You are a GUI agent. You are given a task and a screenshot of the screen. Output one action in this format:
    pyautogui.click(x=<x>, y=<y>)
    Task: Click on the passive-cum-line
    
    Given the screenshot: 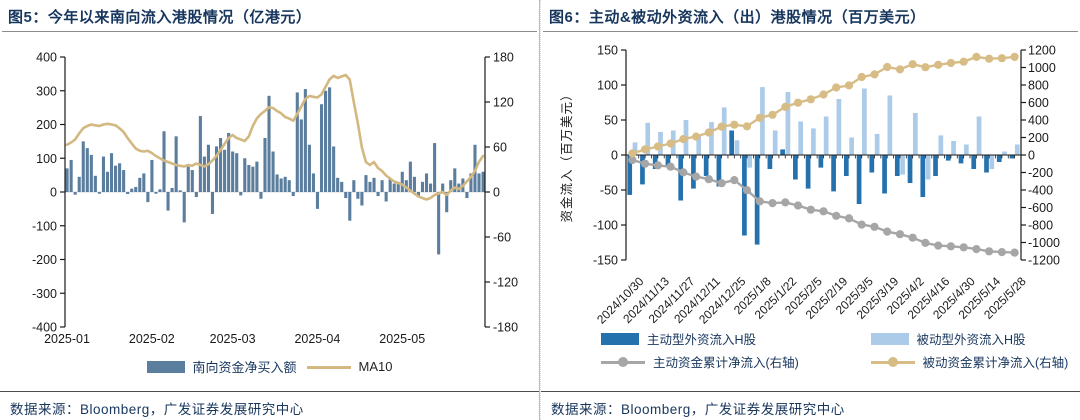 What is the action you would take?
    pyautogui.click(x=823, y=105)
    